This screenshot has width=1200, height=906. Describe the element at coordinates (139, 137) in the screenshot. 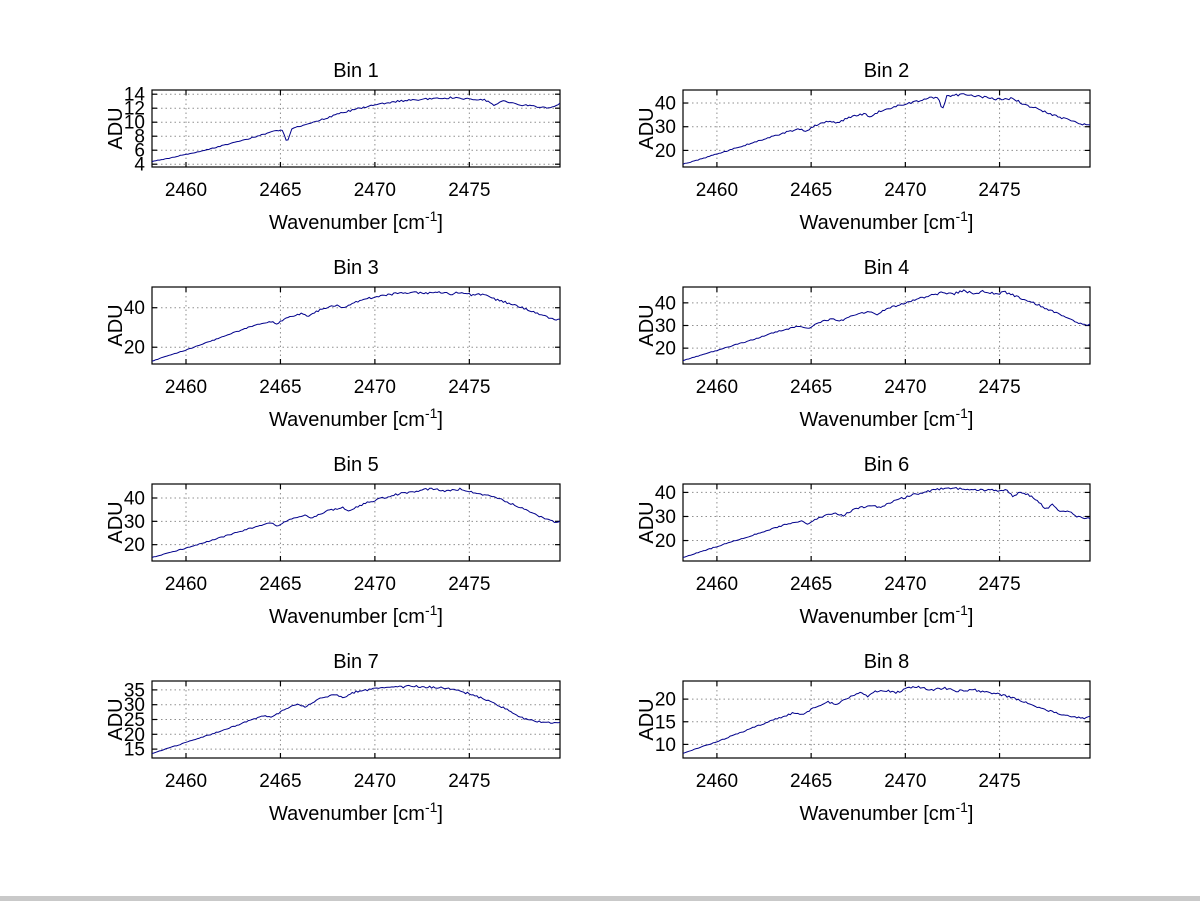

I see `y-tick-label: 8` at that location.